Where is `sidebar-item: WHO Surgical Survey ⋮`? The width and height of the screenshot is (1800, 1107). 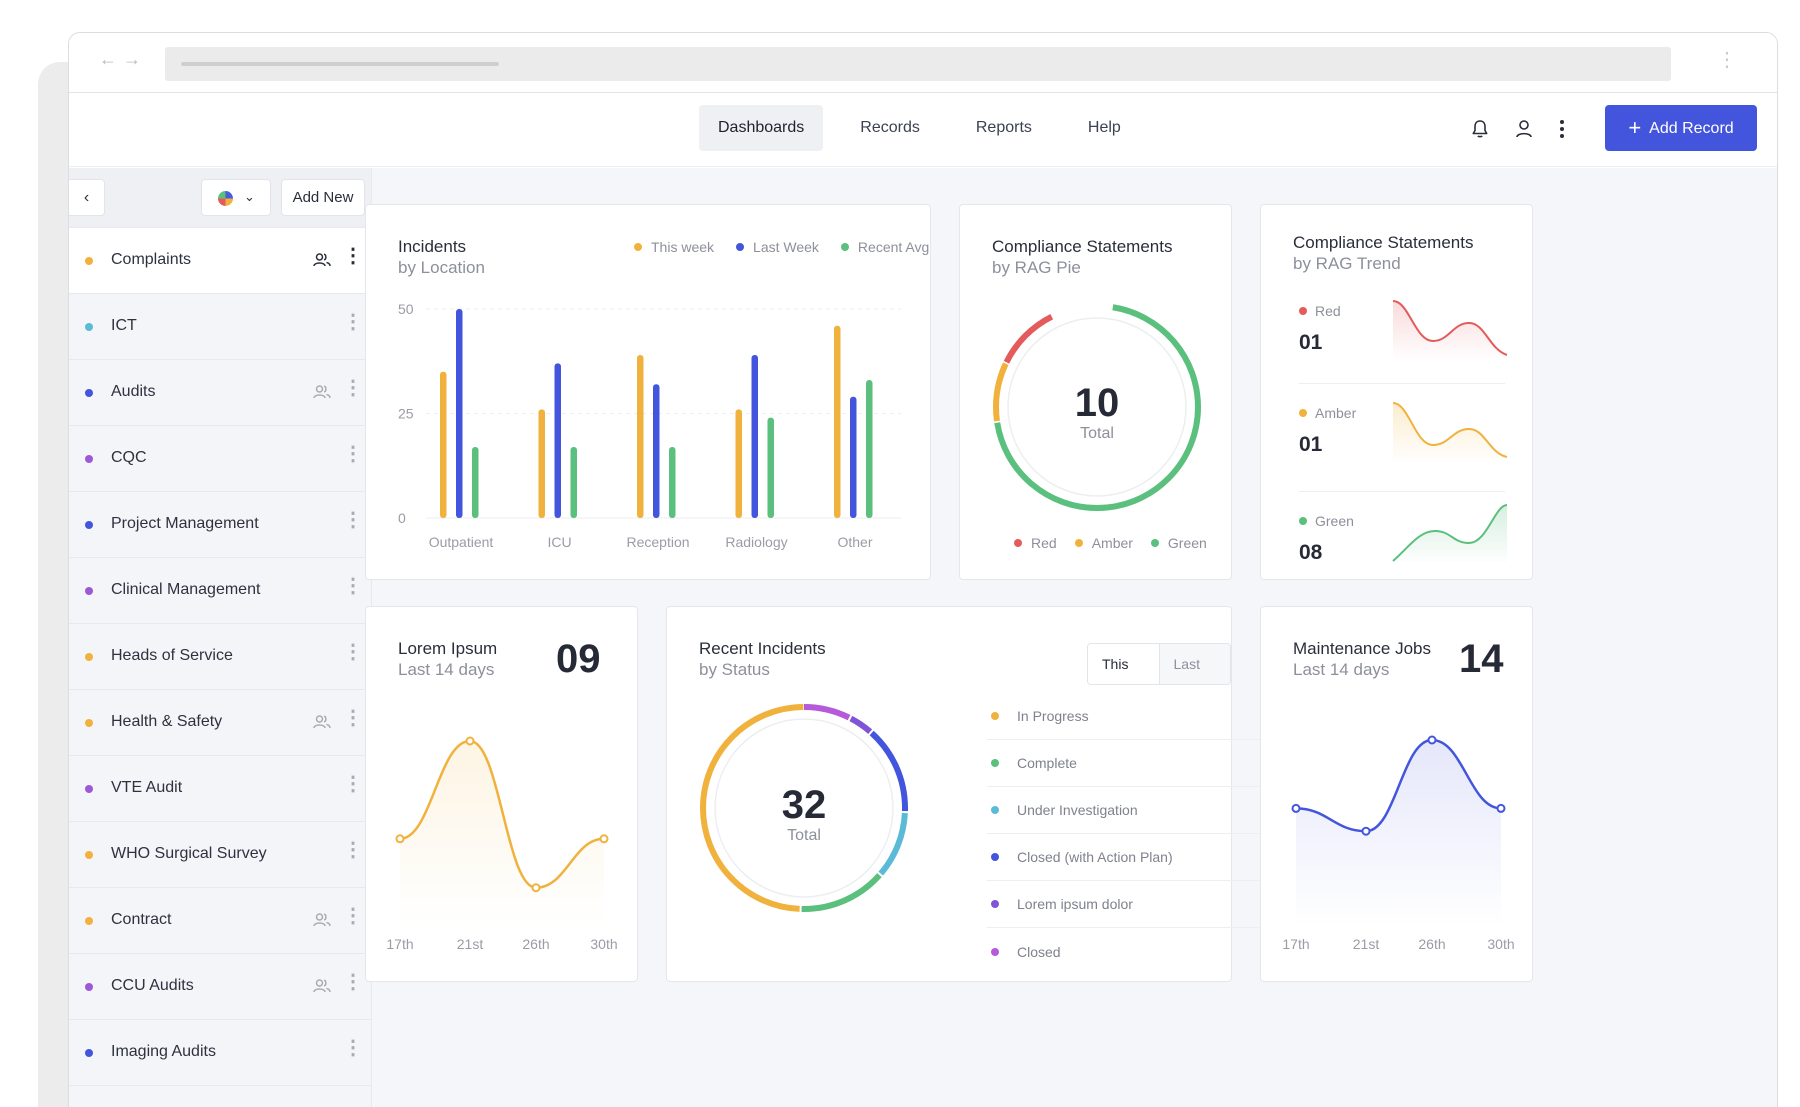 sidebar-item: WHO Surgical Survey ⋮ is located at coordinates (220, 855).